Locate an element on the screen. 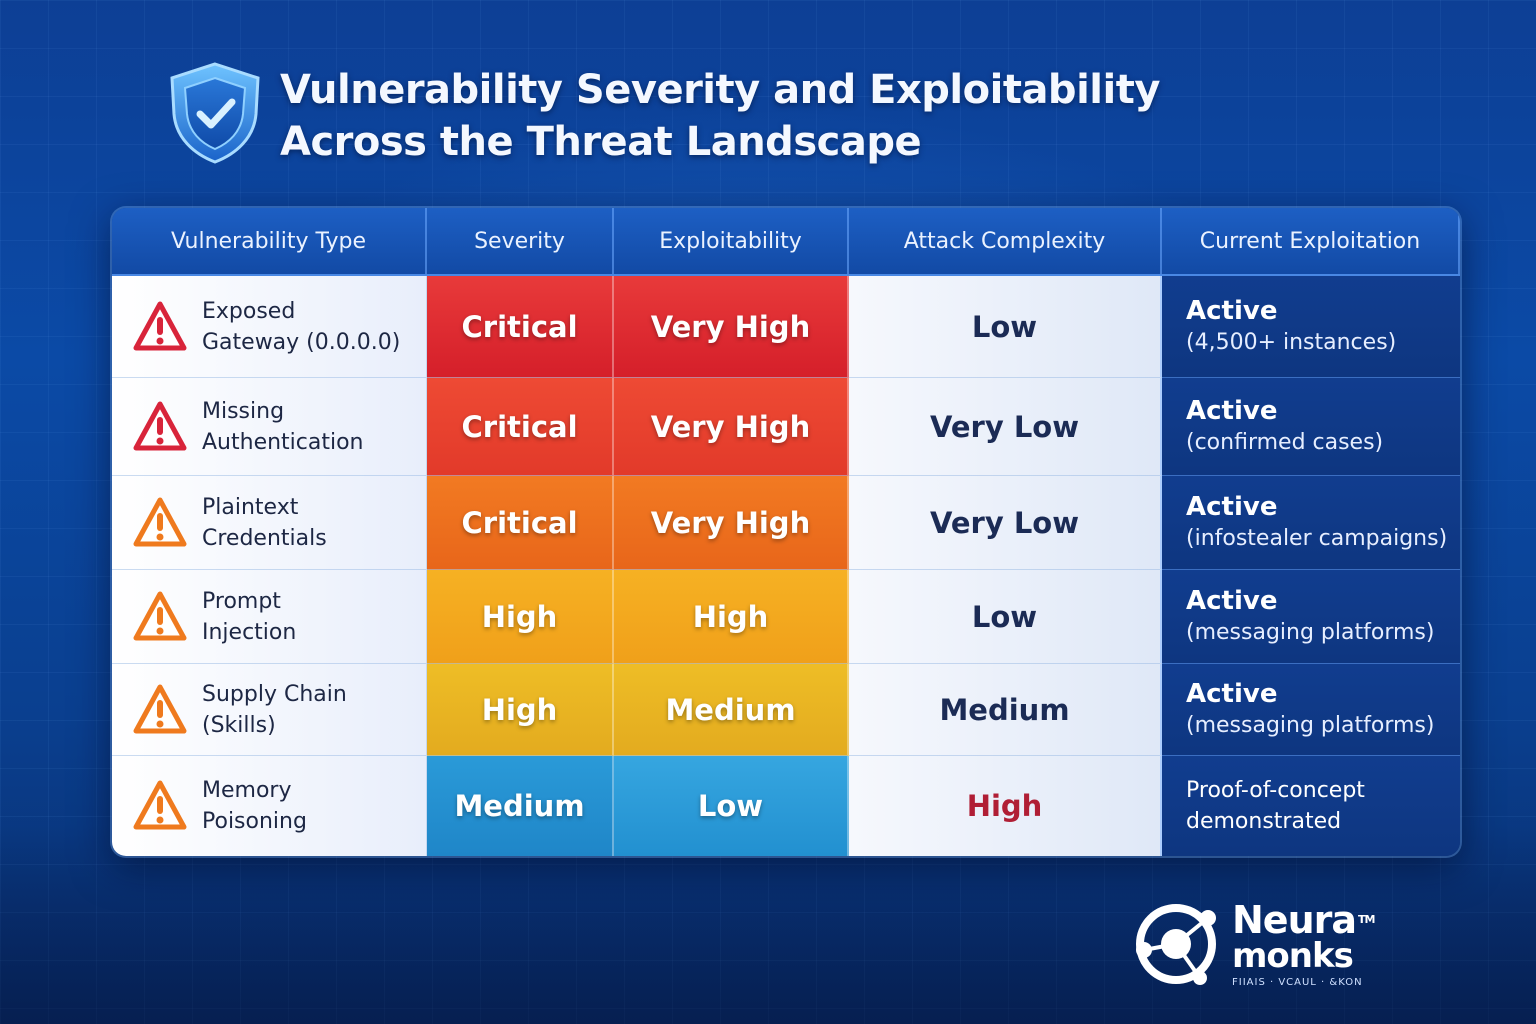 This screenshot has width=1536, height=1024. header-attack-complexity: Attack Complexity is located at coordinates (1005, 242).